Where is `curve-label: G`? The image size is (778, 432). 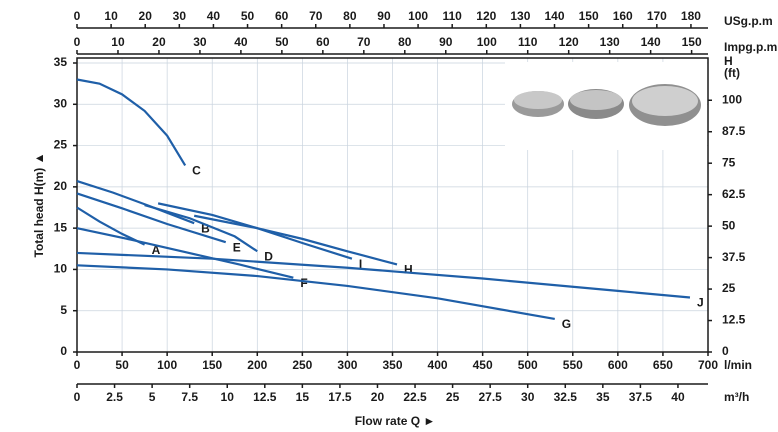
curve-label: G is located at coordinates (566, 324).